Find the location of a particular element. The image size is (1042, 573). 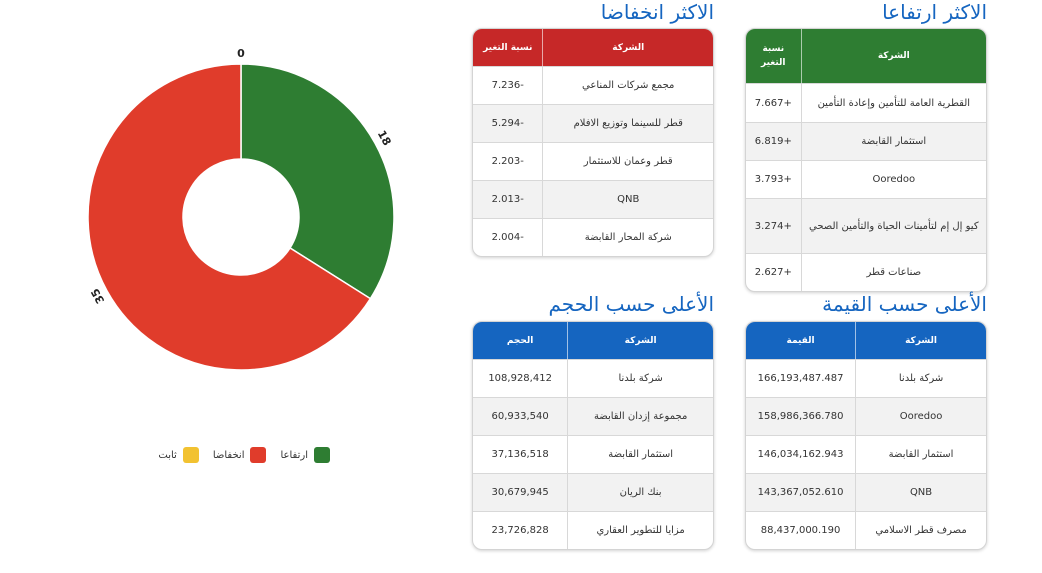

header-volume: الحجم is located at coordinates (521, 340).